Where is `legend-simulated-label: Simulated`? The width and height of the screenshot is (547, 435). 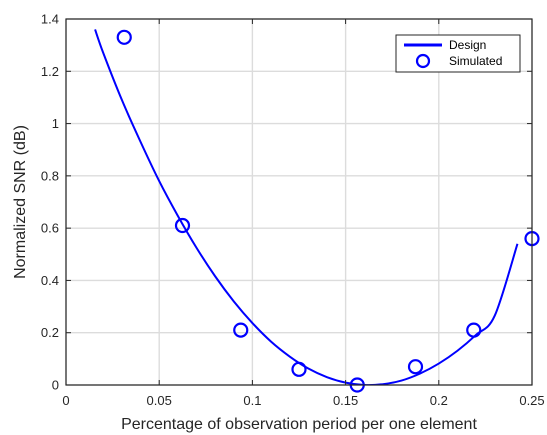 legend-simulated-label: Simulated is located at coordinates (475, 61).